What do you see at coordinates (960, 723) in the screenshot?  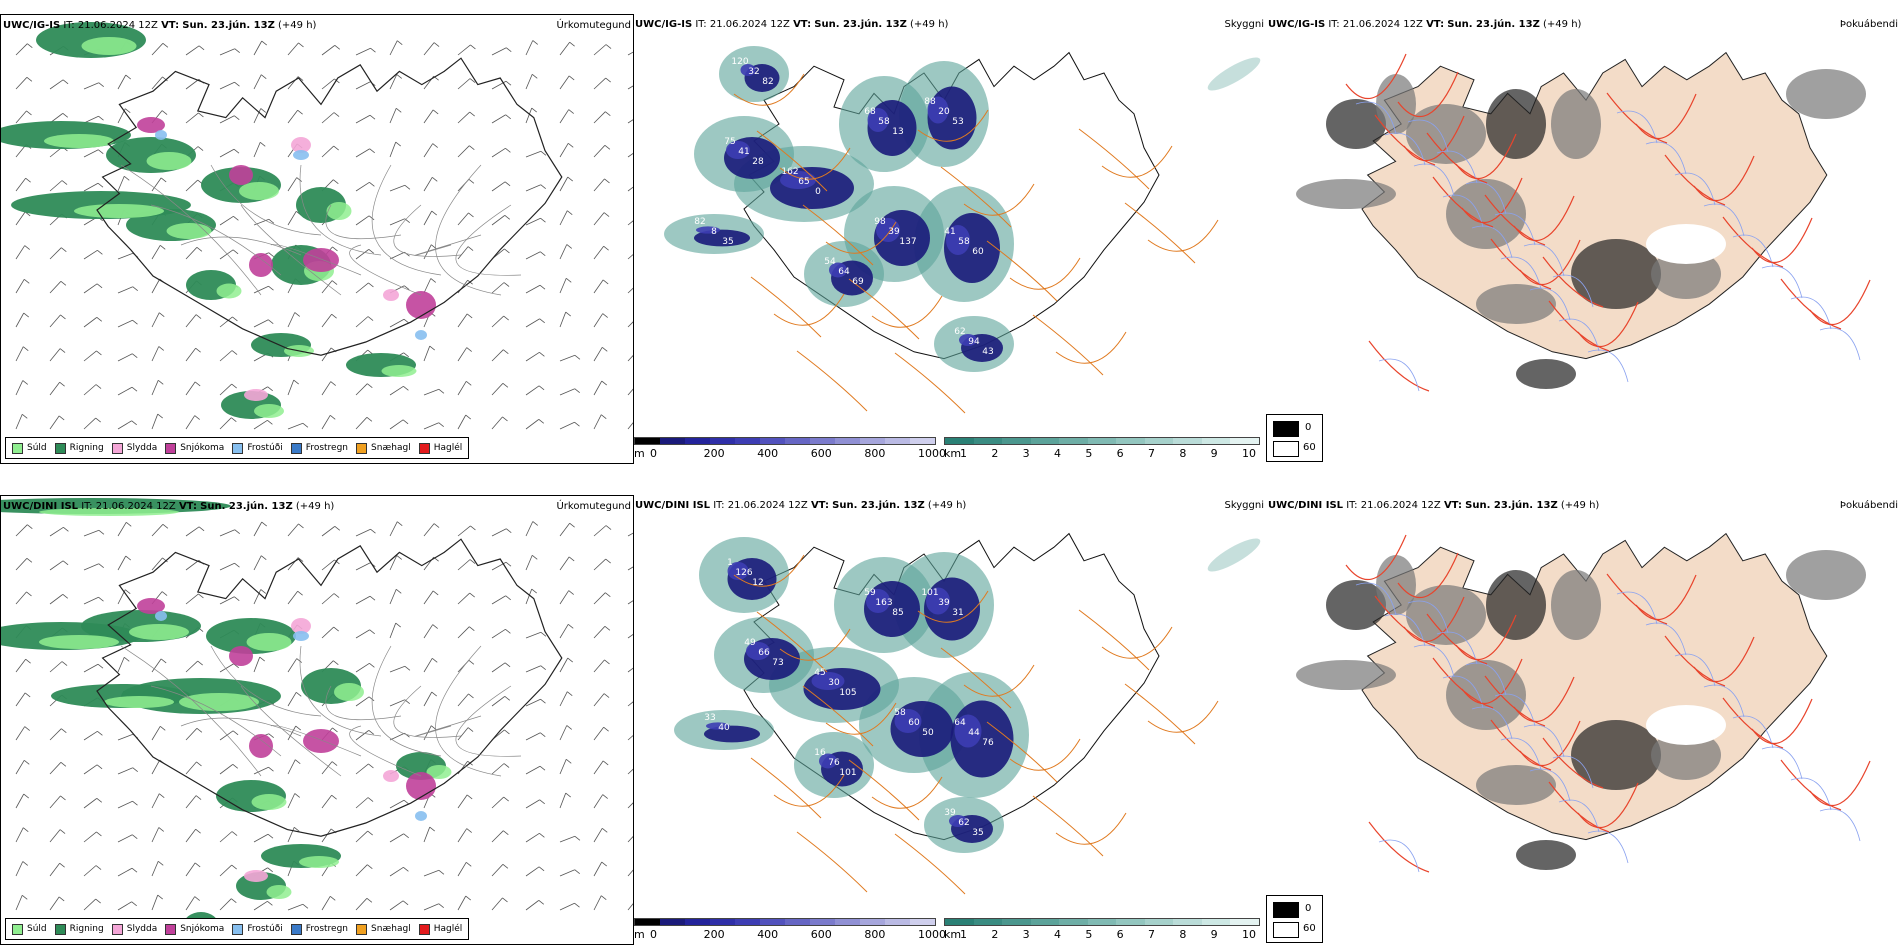 I see `cloud-base-label: 64` at bounding box center [960, 723].